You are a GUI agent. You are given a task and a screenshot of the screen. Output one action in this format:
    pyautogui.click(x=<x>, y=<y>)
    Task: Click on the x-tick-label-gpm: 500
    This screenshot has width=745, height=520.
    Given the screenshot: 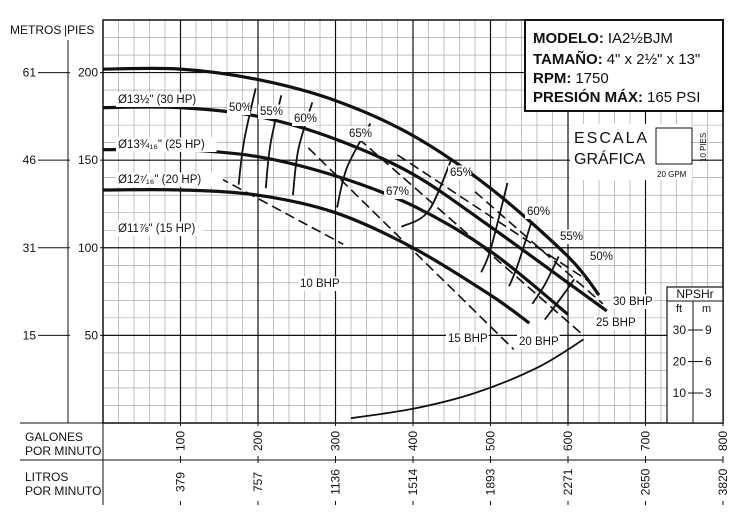 What is the action you would take?
    pyautogui.click(x=491, y=441)
    